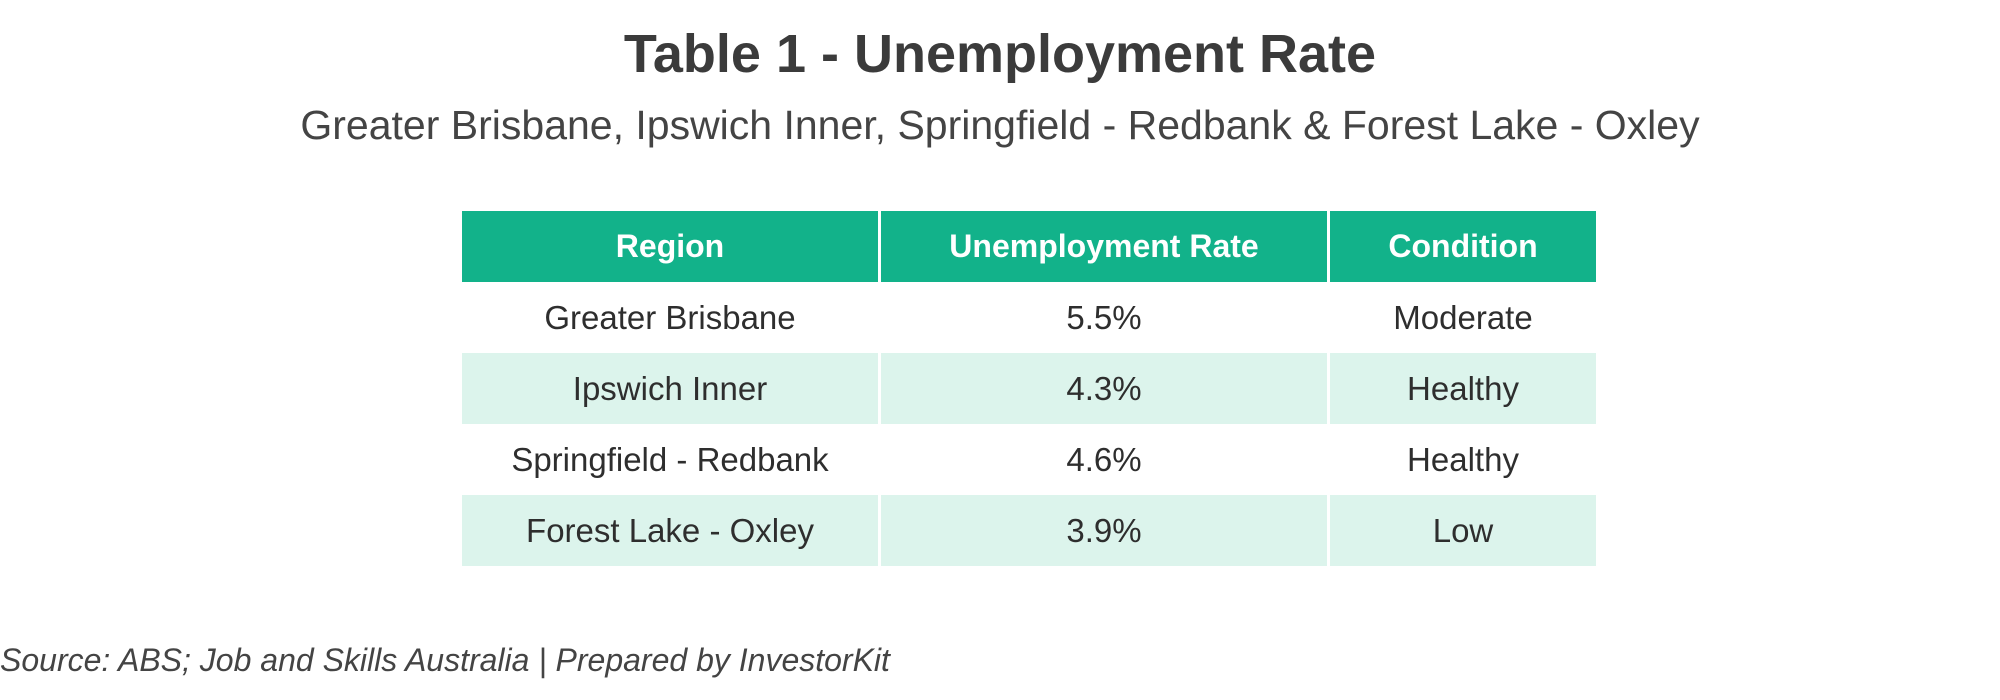 This screenshot has width=2000, height=700. I want to click on table-row: Greater Brisbane 5.5% Moderate, so click(1029, 317).